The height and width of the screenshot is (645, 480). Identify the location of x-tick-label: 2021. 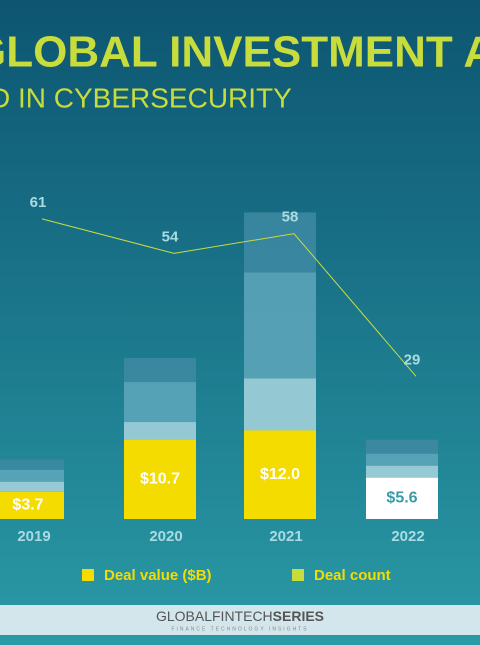
(285, 536).